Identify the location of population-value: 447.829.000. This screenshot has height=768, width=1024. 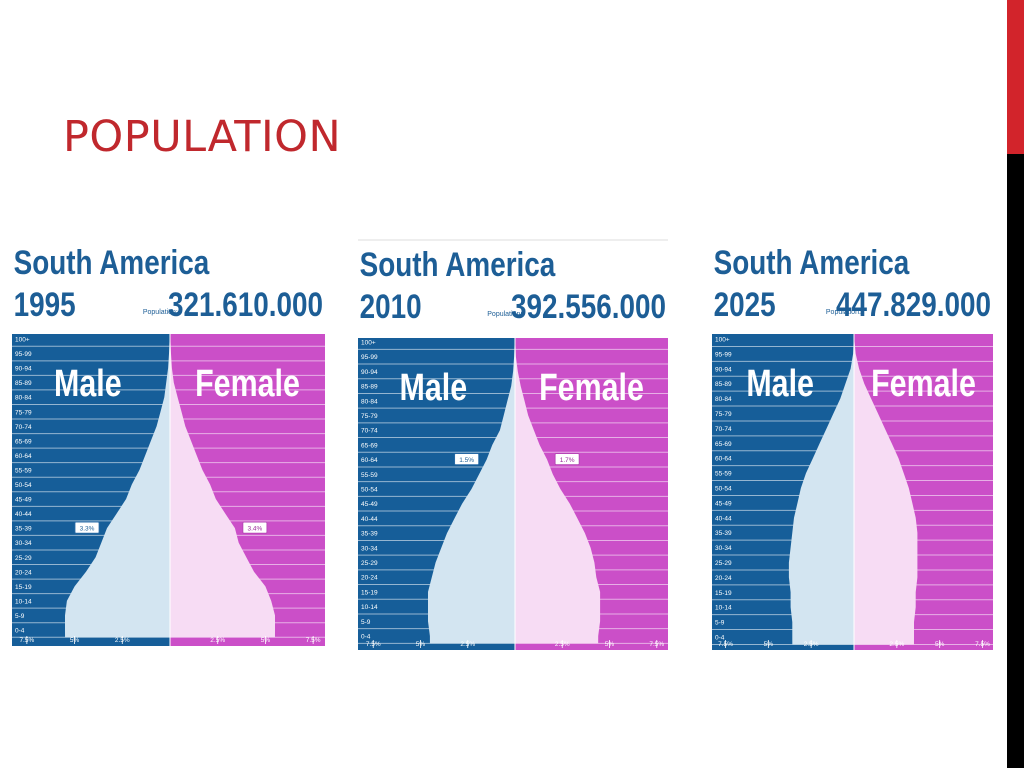
(913, 304).